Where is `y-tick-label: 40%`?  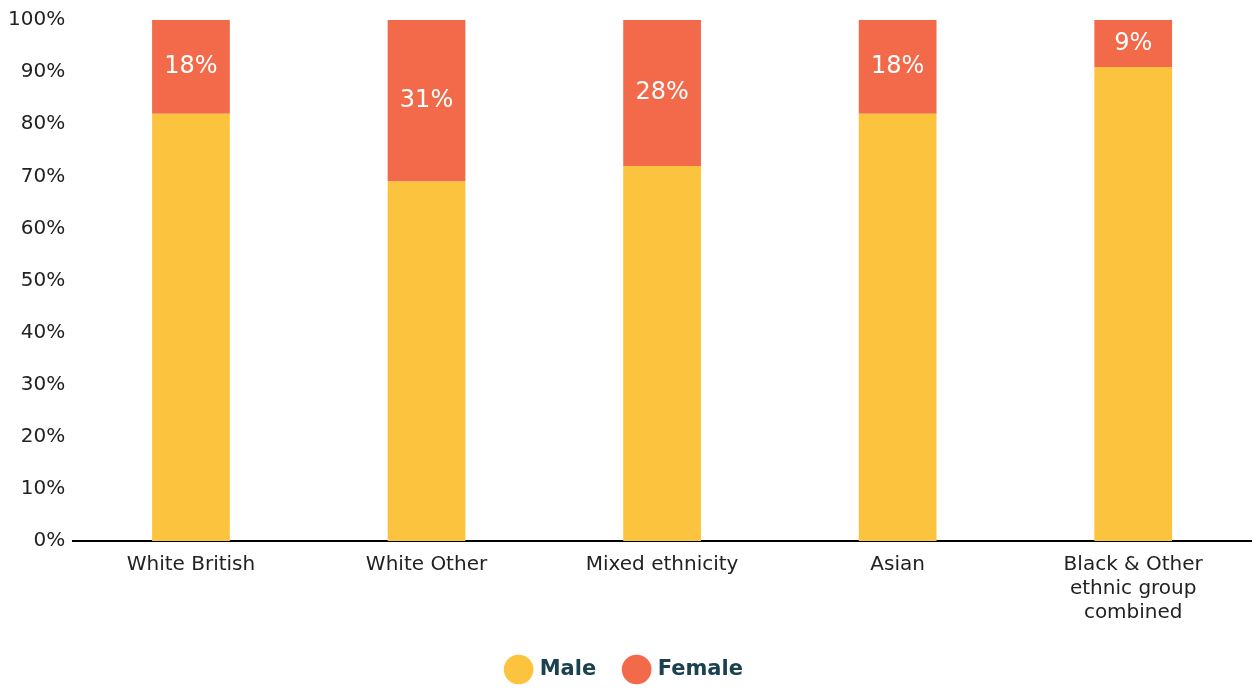
y-tick-label: 40% is located at coordinates (43, 330).